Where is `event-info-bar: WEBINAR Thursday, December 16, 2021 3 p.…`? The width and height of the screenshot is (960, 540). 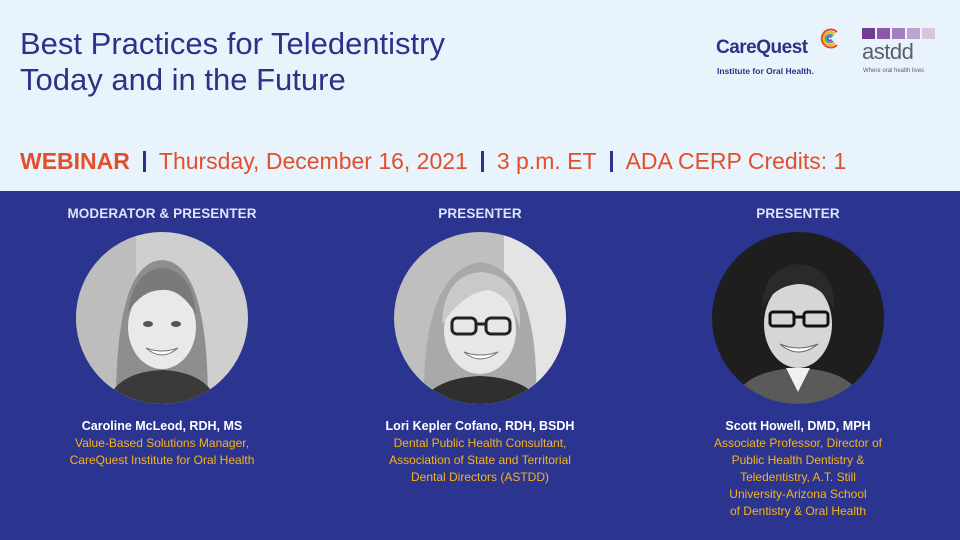 event-info-bar: WEBINAR Thursday, December 16, 2021 3 p.… is located at coordinates (485, 161).